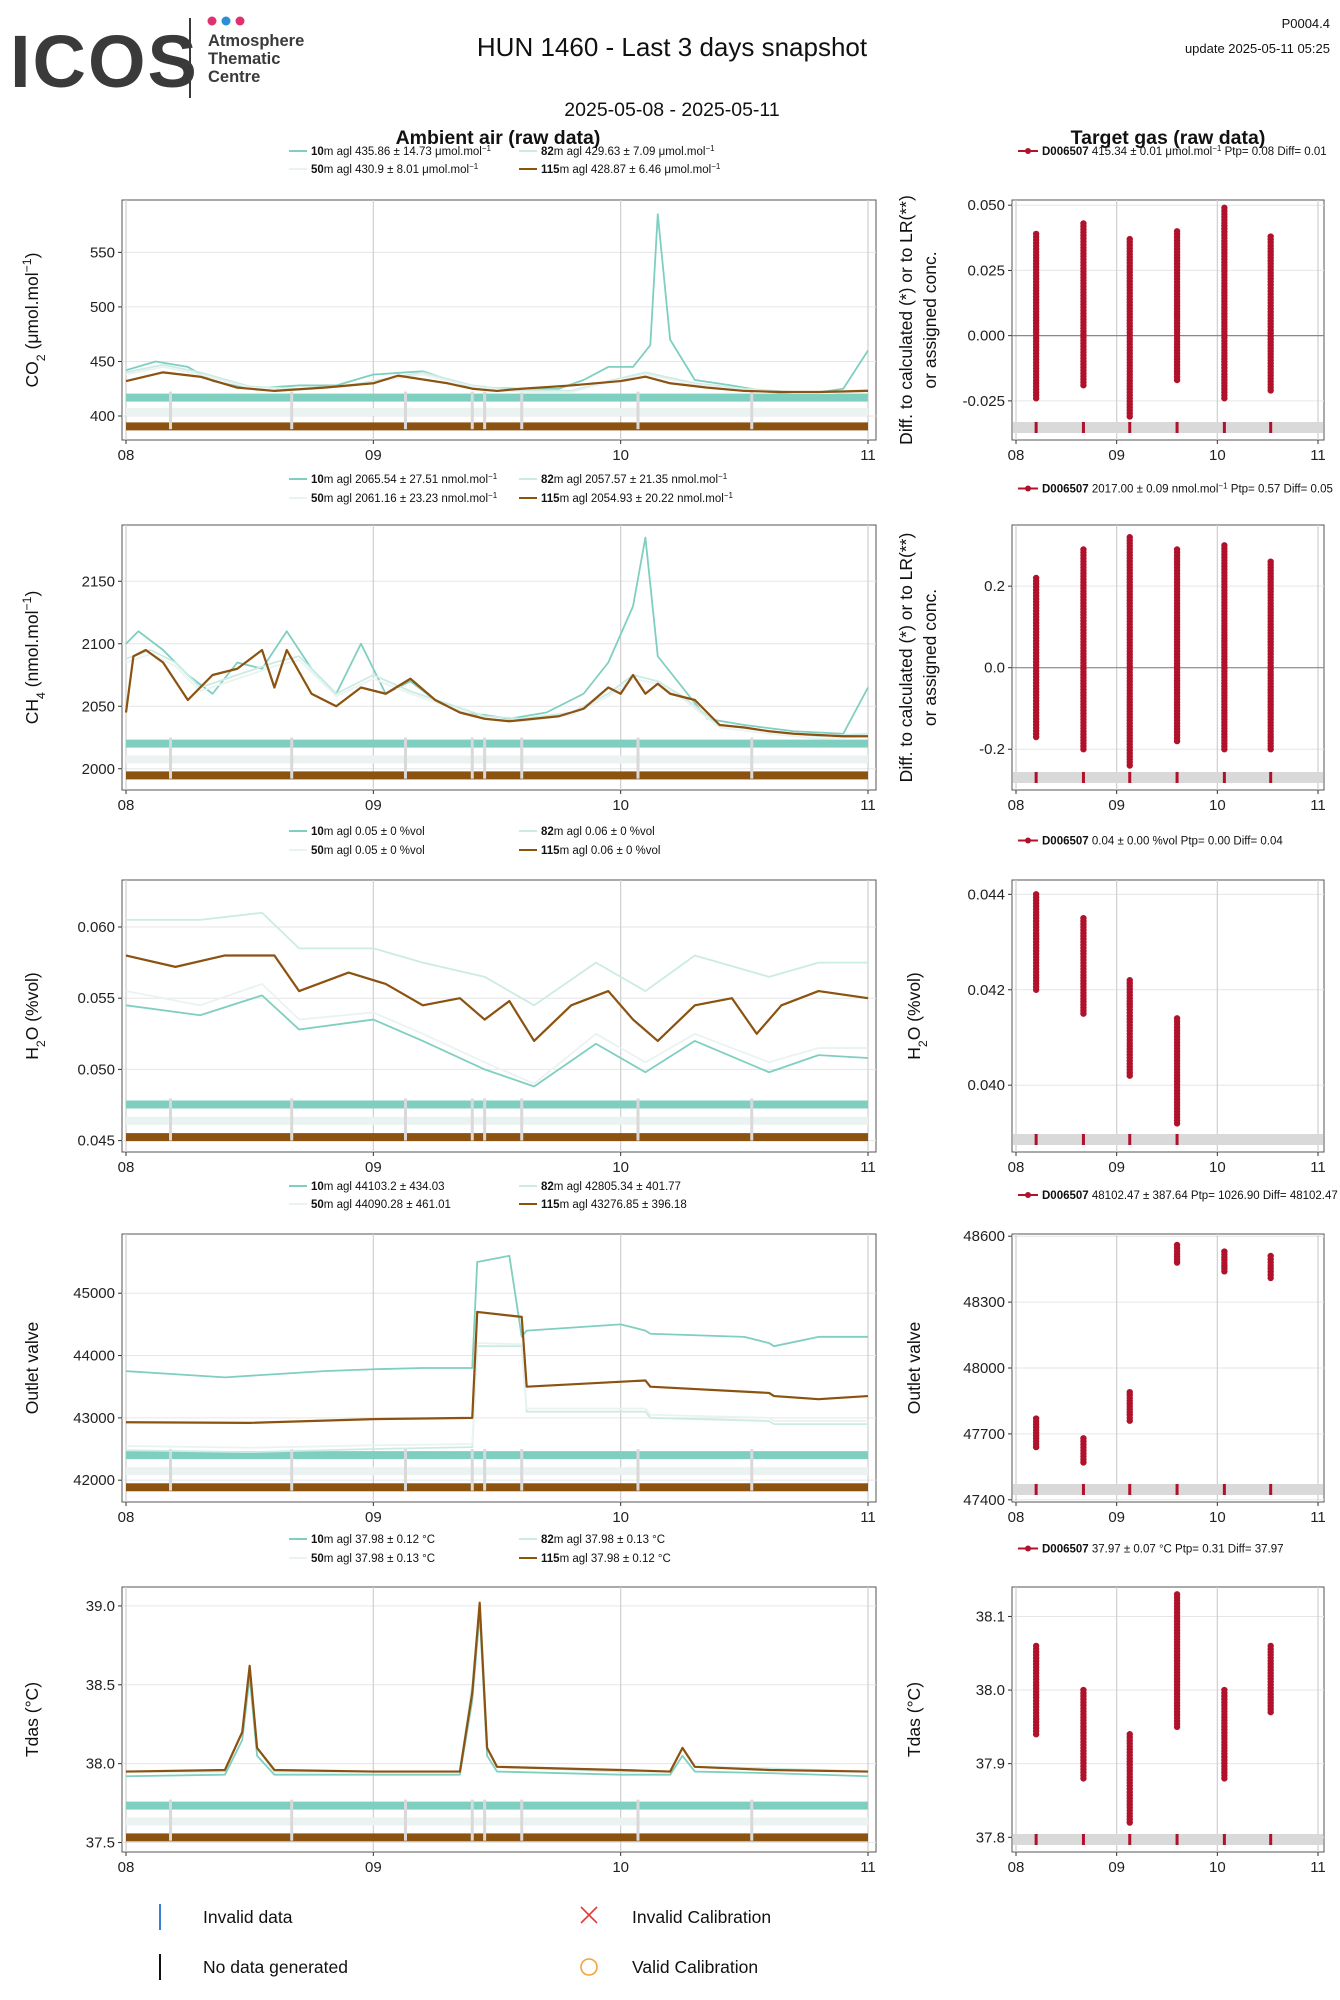 This screenshot has height=2000, width=1340. What do you see at coordinates (98, 769) in the screenshot?
I see `y-tick-label: 2000` at bounding box center [98, 769].